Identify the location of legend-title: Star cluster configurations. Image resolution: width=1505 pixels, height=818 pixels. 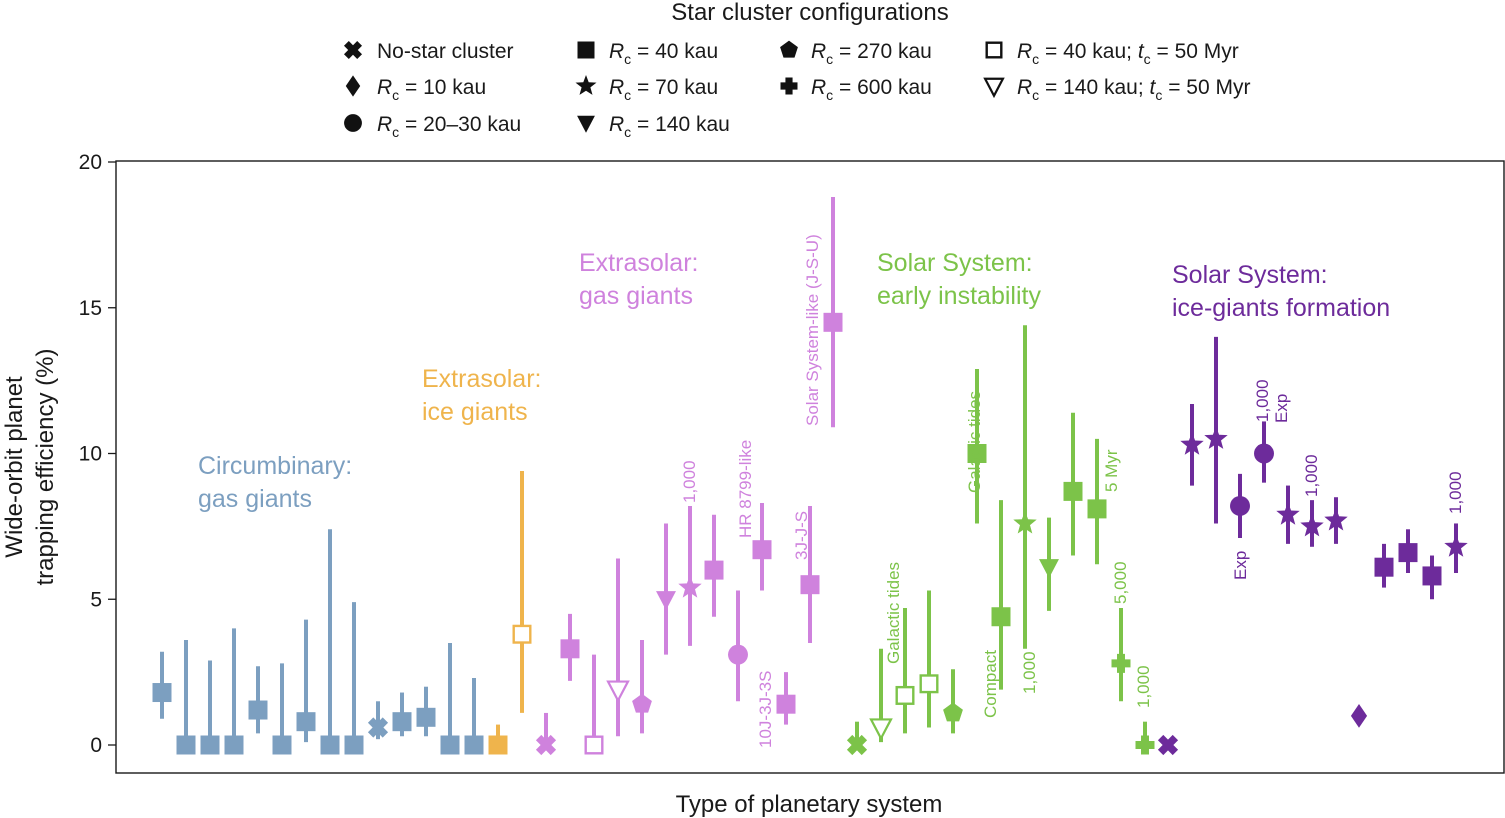
(809, 13).